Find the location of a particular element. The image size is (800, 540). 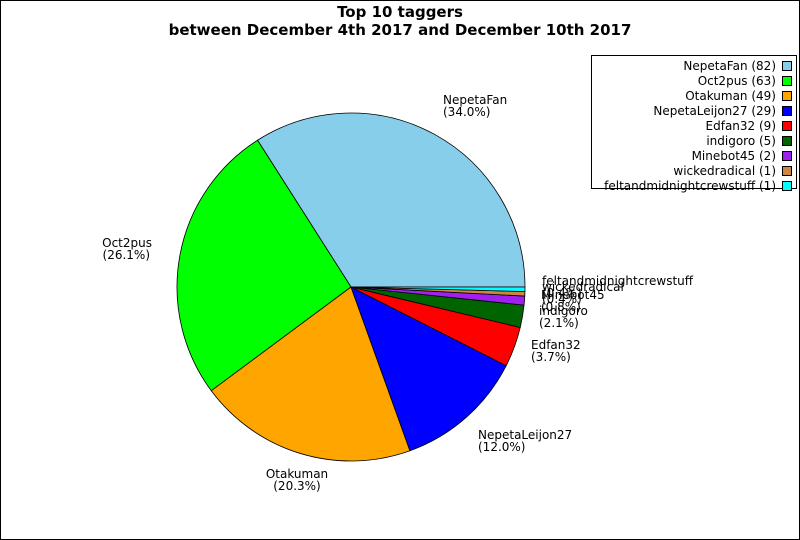

slice-label-nepetaleijon27: NepetaLeijon27 is located at coordinates (525, 435).